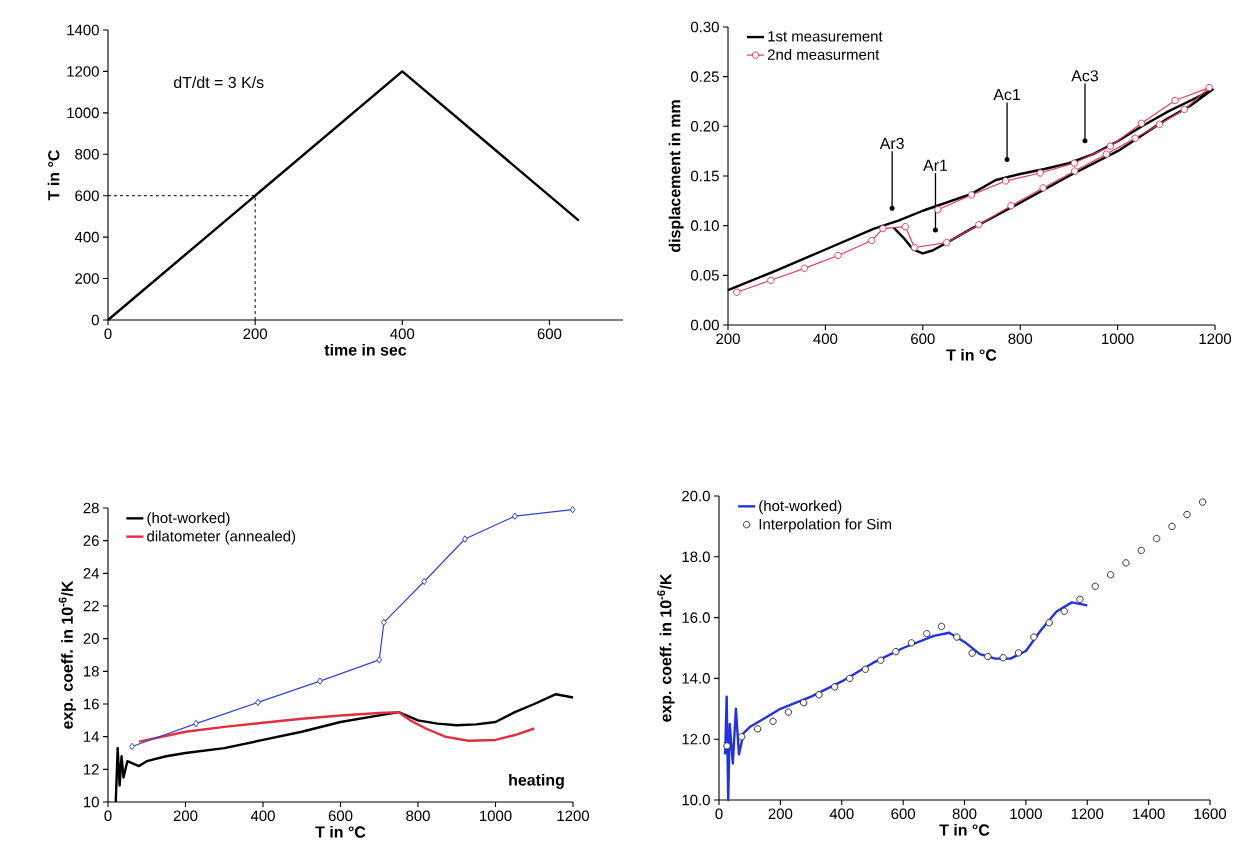 The image size is (1244, 865). What do you see at coordinates (108, 334) in the screenshot?
I see `x-tick-label: 0` at bounding box center [108, 334].